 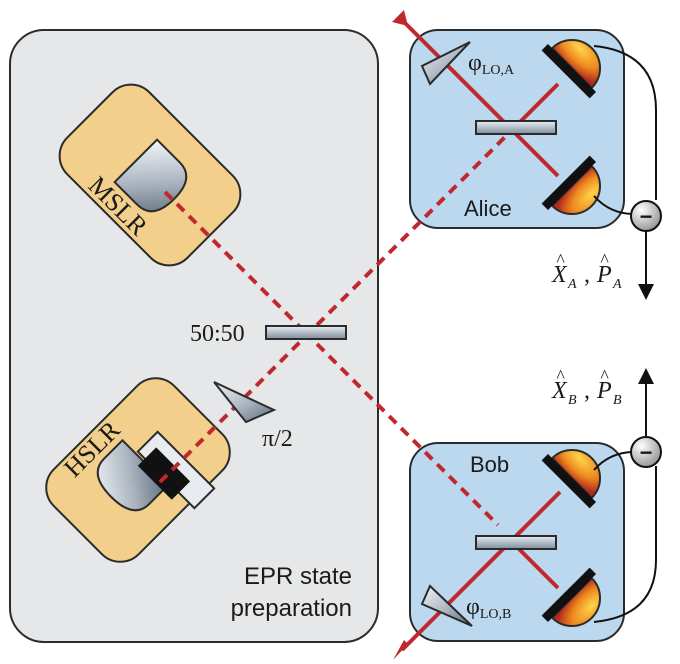 I want to click on alice-phase-label: φLO,A, so click(x=491, y=64).